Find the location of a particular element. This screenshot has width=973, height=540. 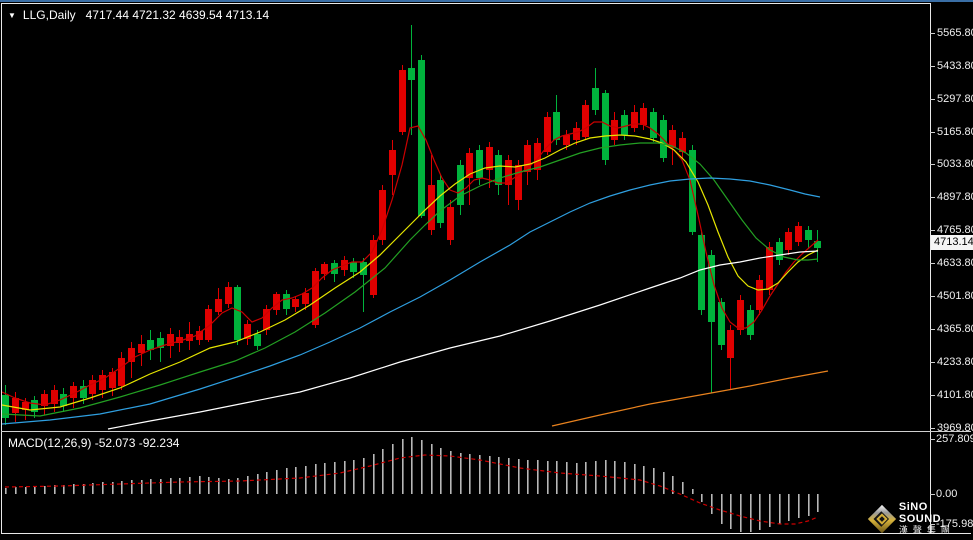

price-axis-label: 4897.80 is located at coordinates (955, 197).